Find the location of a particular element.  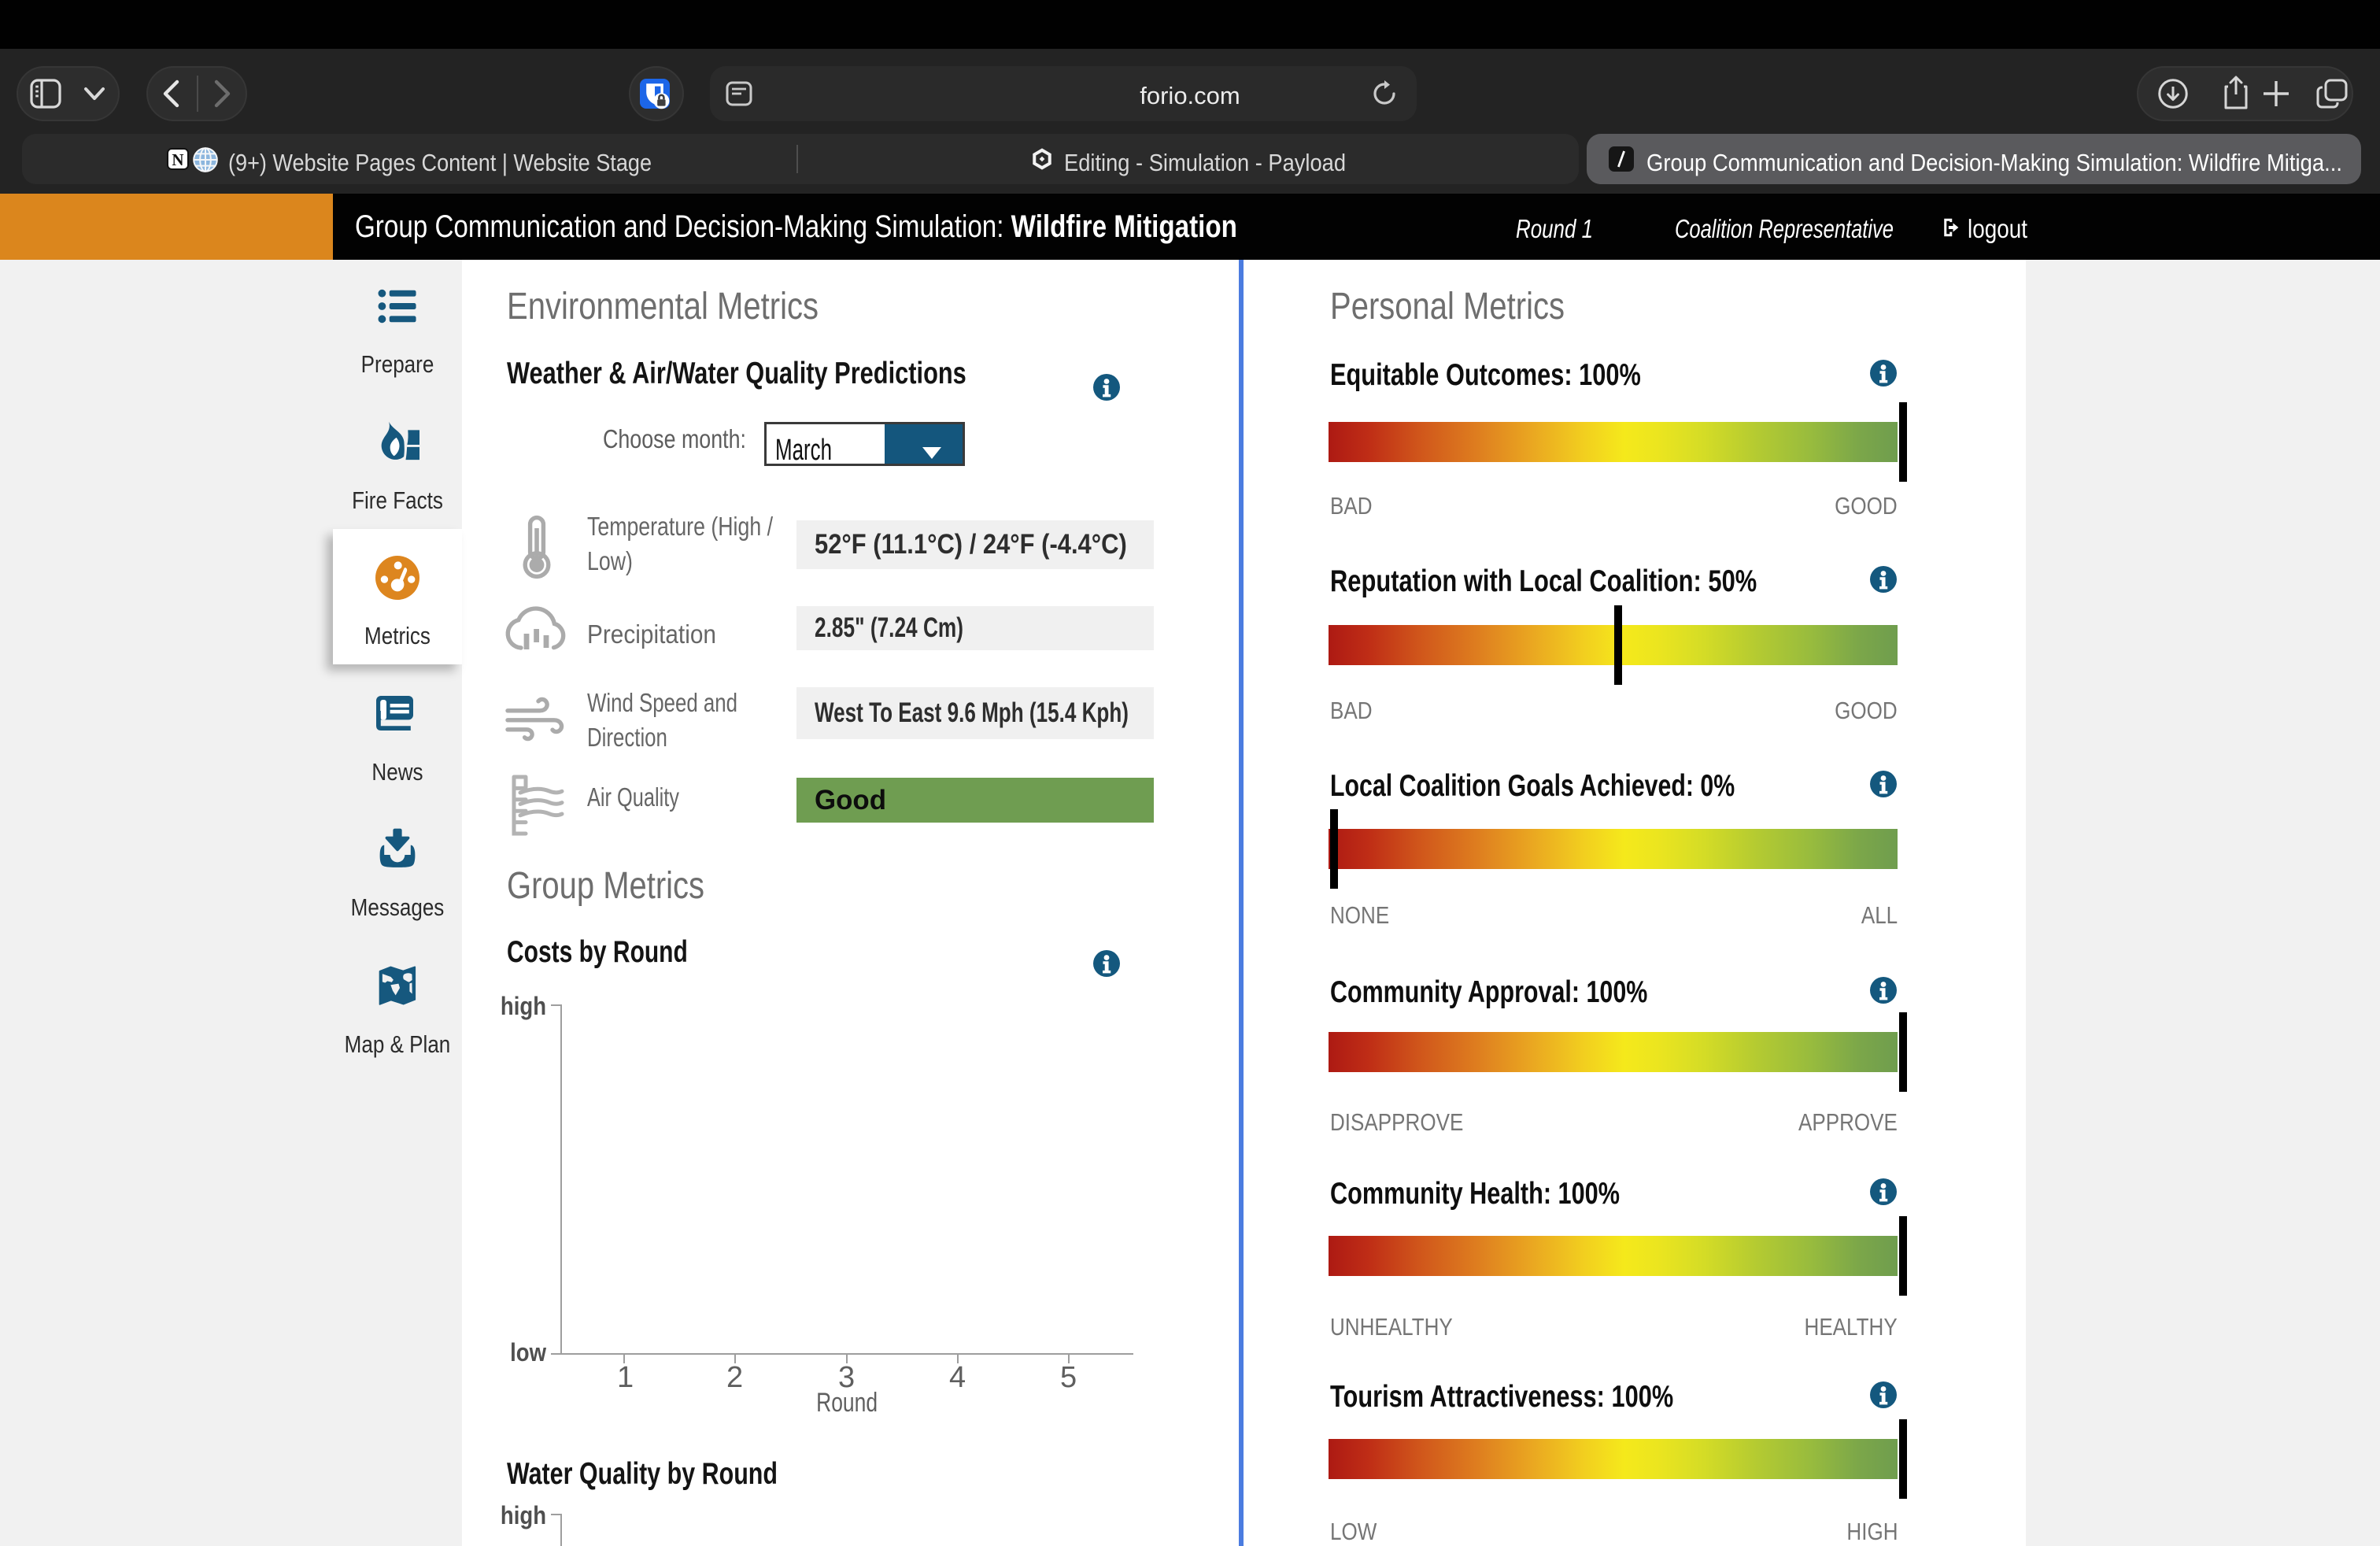

svg-text: N is located at coordinates (177, 159).